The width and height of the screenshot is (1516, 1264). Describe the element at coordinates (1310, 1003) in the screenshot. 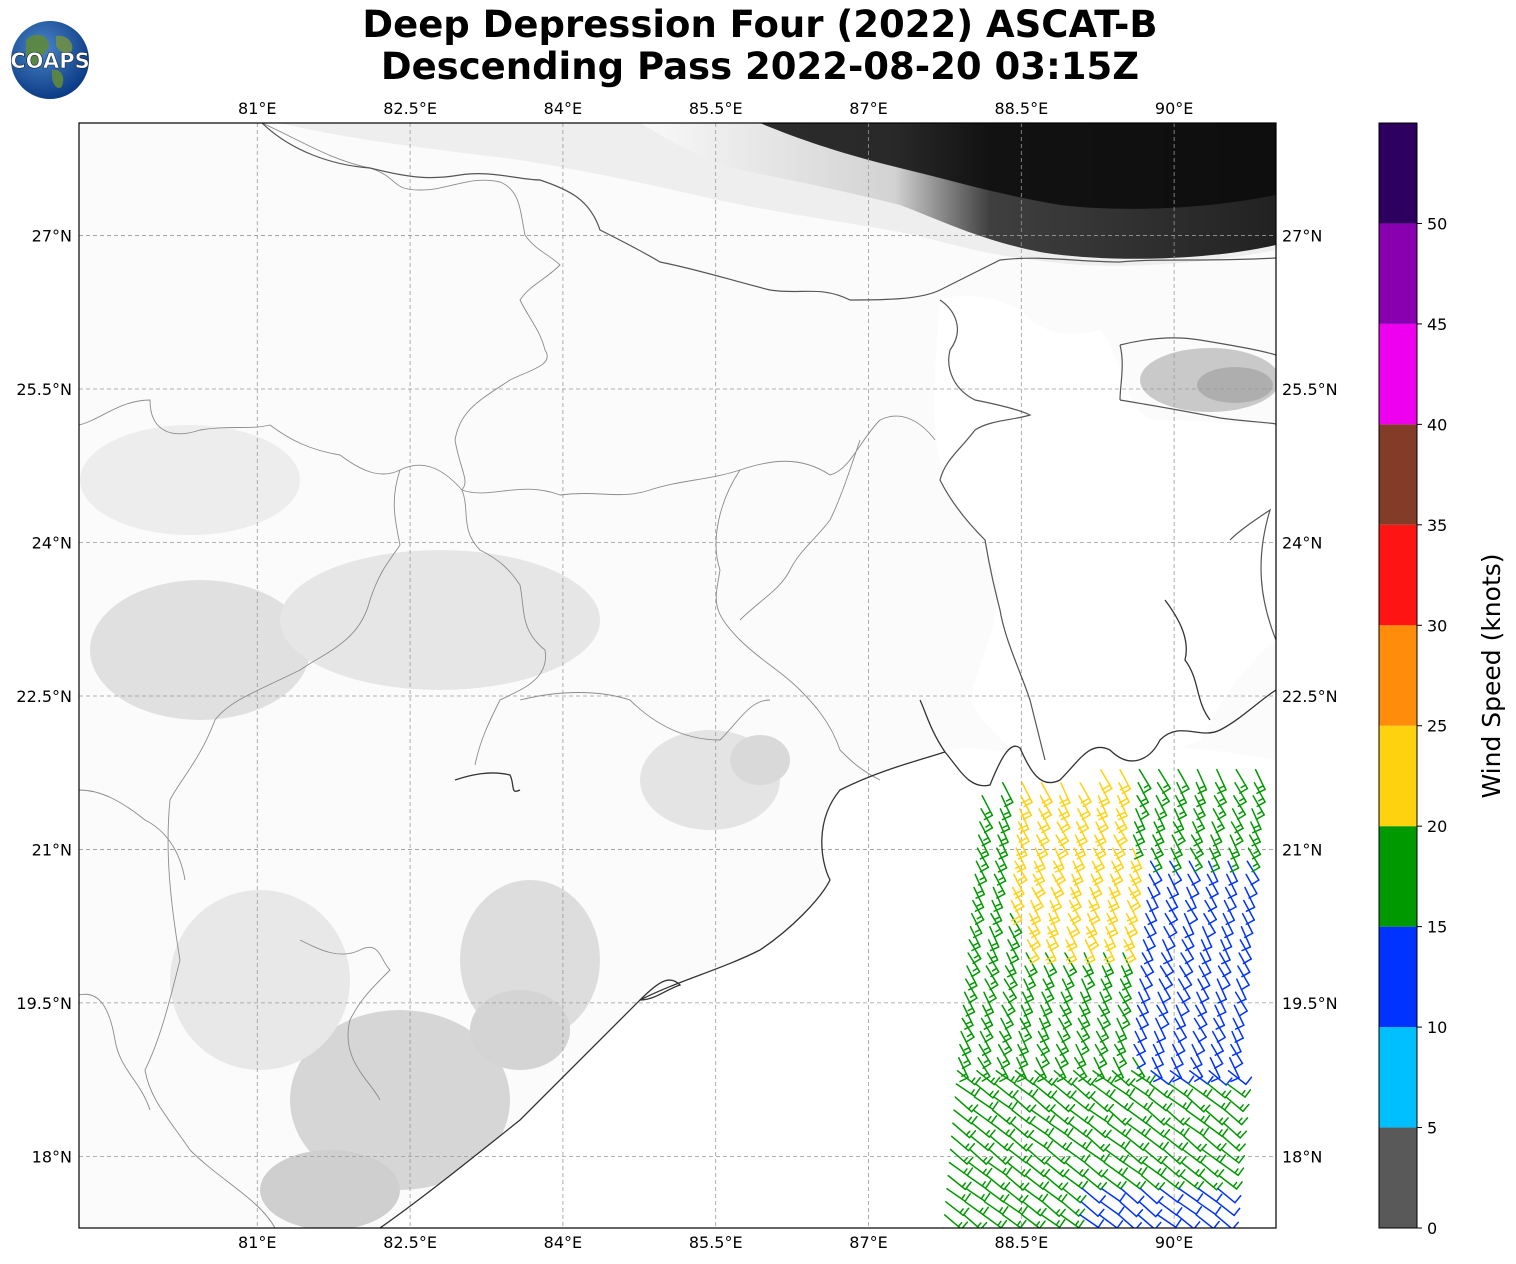

I see `lat-tick-label-right: 19.5°N` at that location.